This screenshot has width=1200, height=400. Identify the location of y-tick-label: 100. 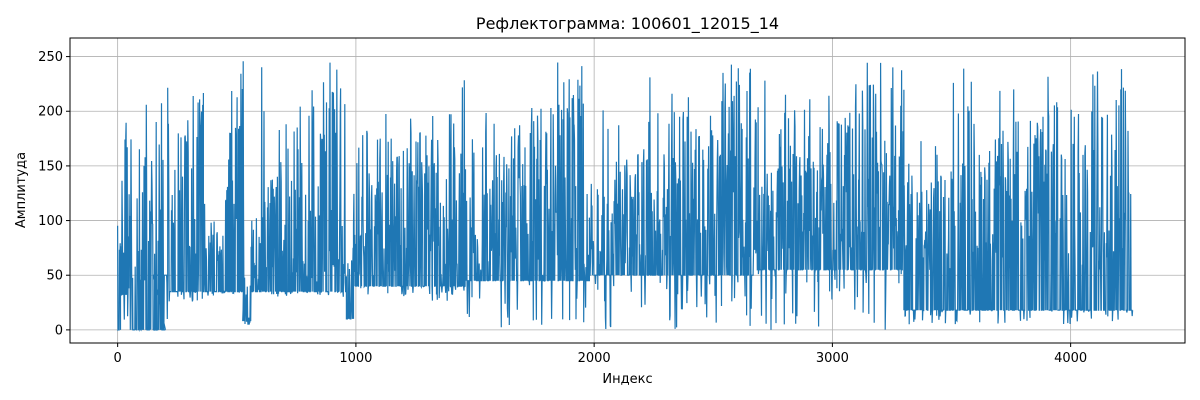
(50, 221).